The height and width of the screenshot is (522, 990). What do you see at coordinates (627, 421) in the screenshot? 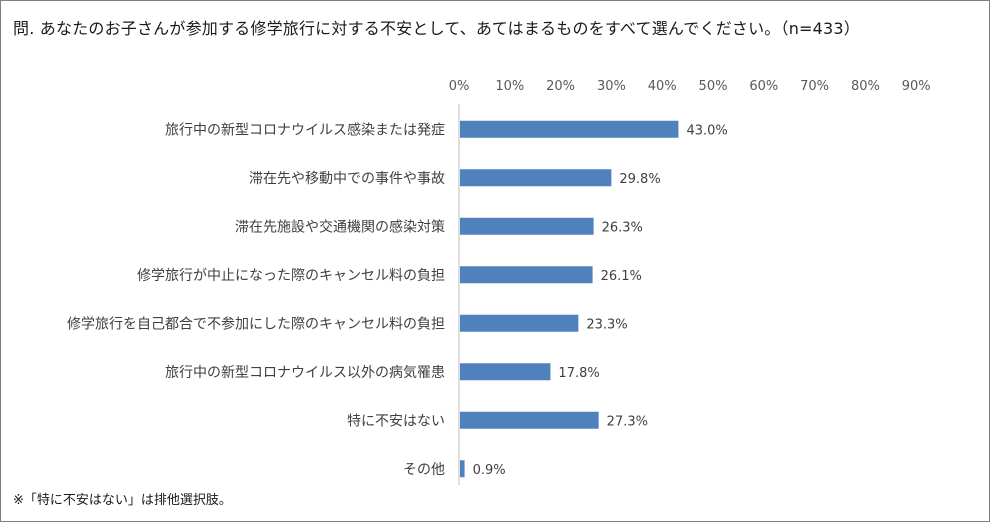
I see `data-label: 27.3%` at bounding box center [627, 421].